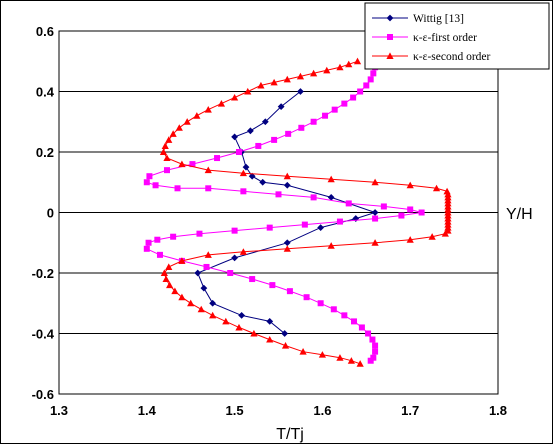 This screenshot has width=553, height=444. What do you see at coordinates (290, 434) in the screenshot?
I see `x-axis-title: T/Tj` at bounding box center [290, 434].